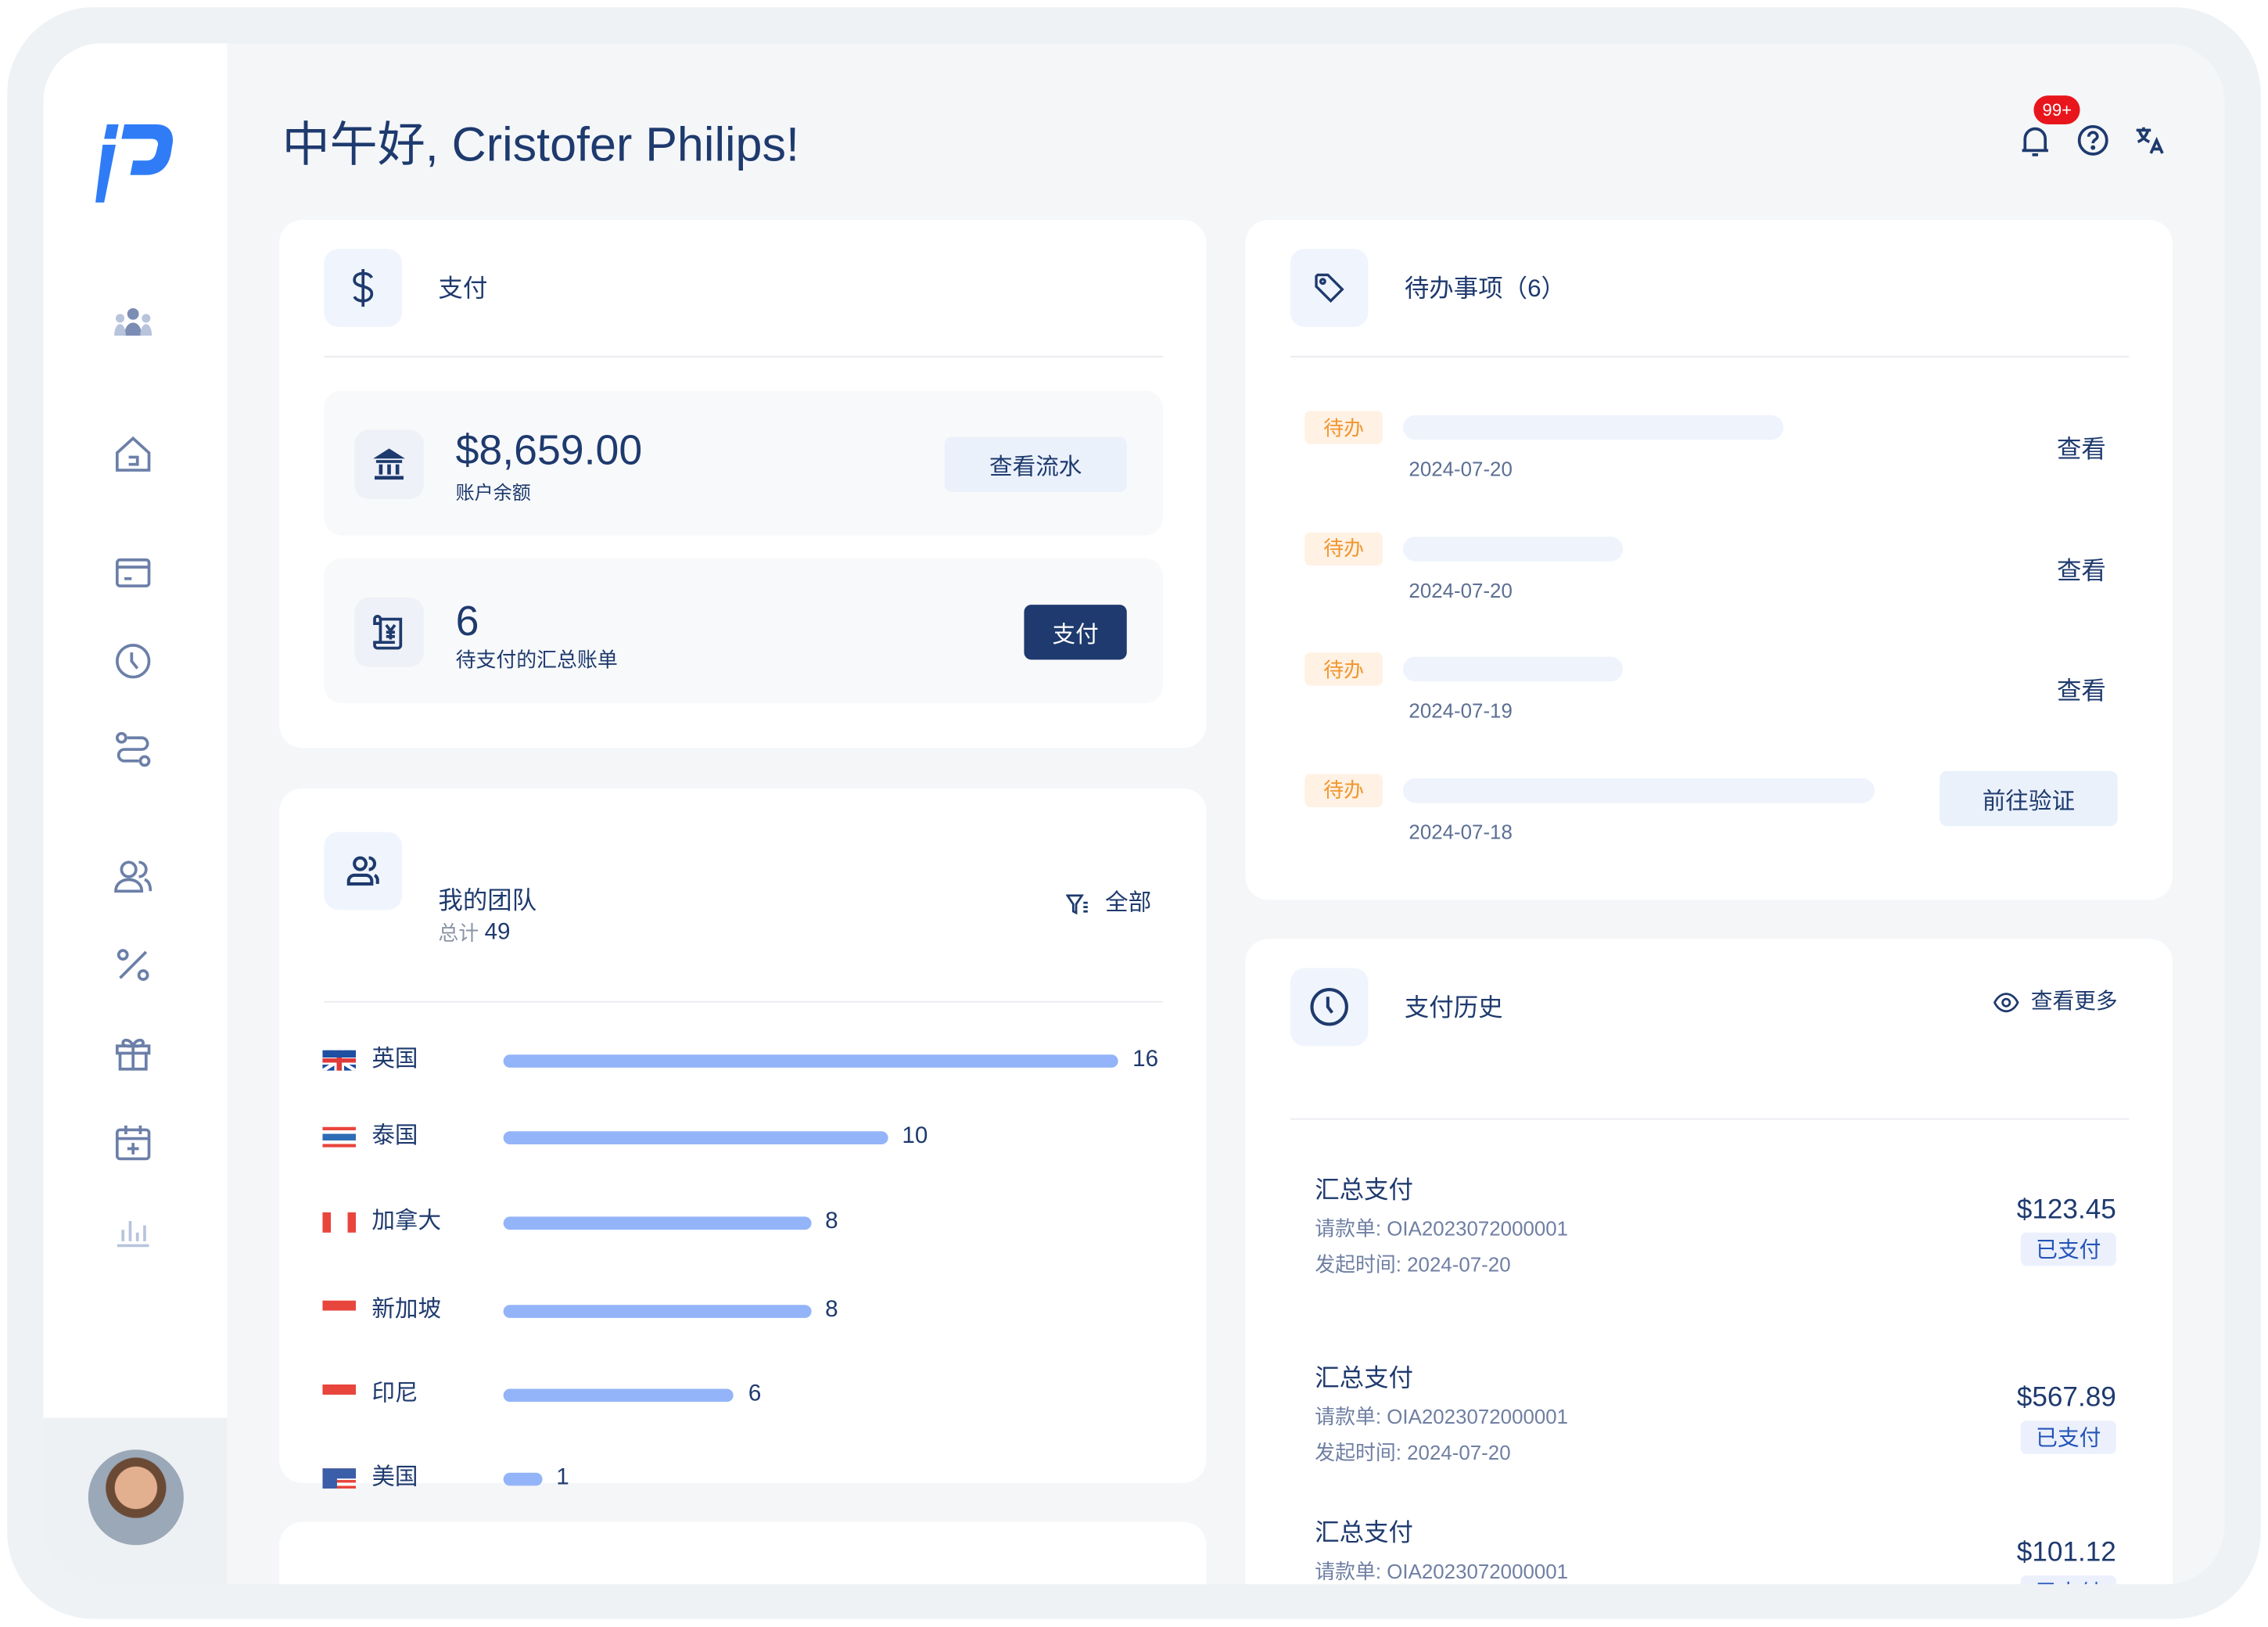 Image resolution: width=2268 pixels, height=1627 pixels. What do you see at coordinates (394, 1393) in the screenshot?
I see `country-label: 印尼` at bounding box center [394, 1393].